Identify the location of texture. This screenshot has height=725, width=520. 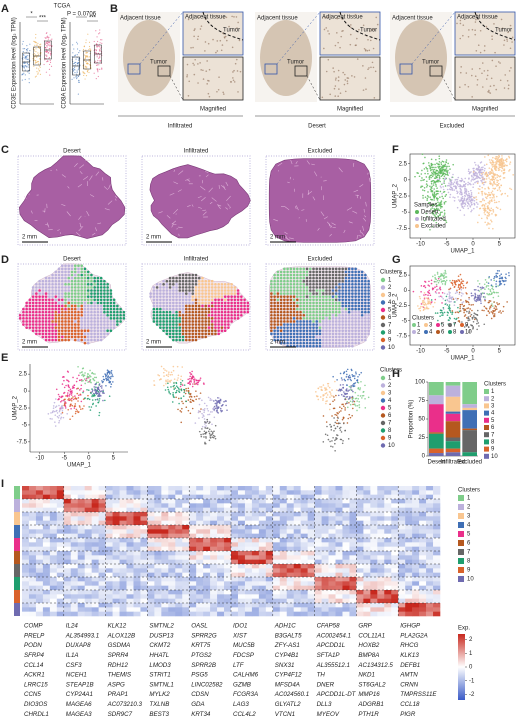
(203, 199).